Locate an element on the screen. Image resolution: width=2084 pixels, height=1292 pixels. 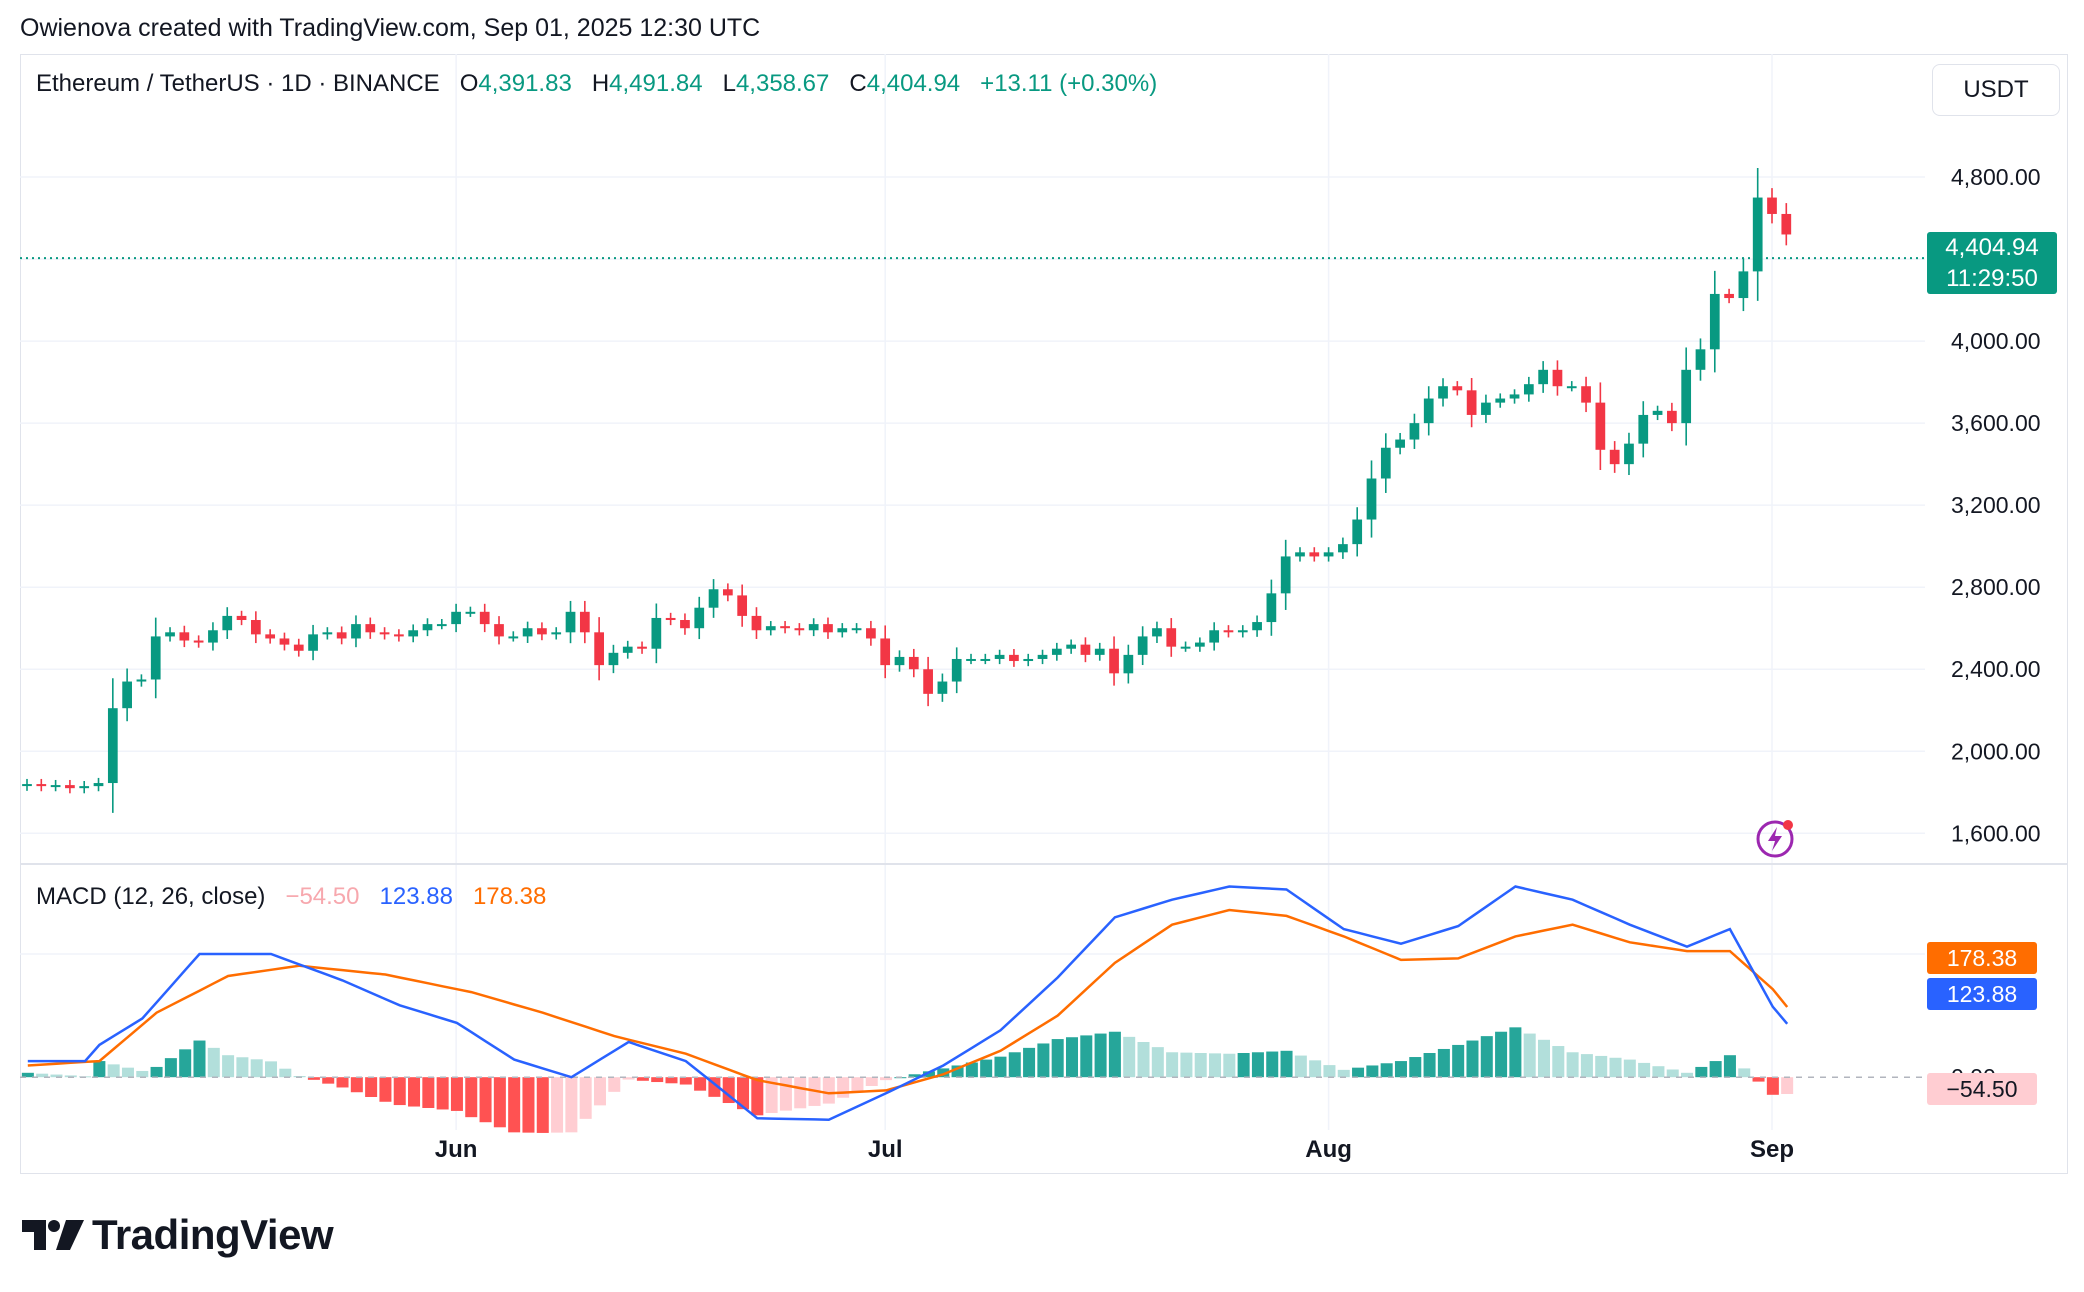
open-value: 4,391.83 is located at coordinates (525, 83).